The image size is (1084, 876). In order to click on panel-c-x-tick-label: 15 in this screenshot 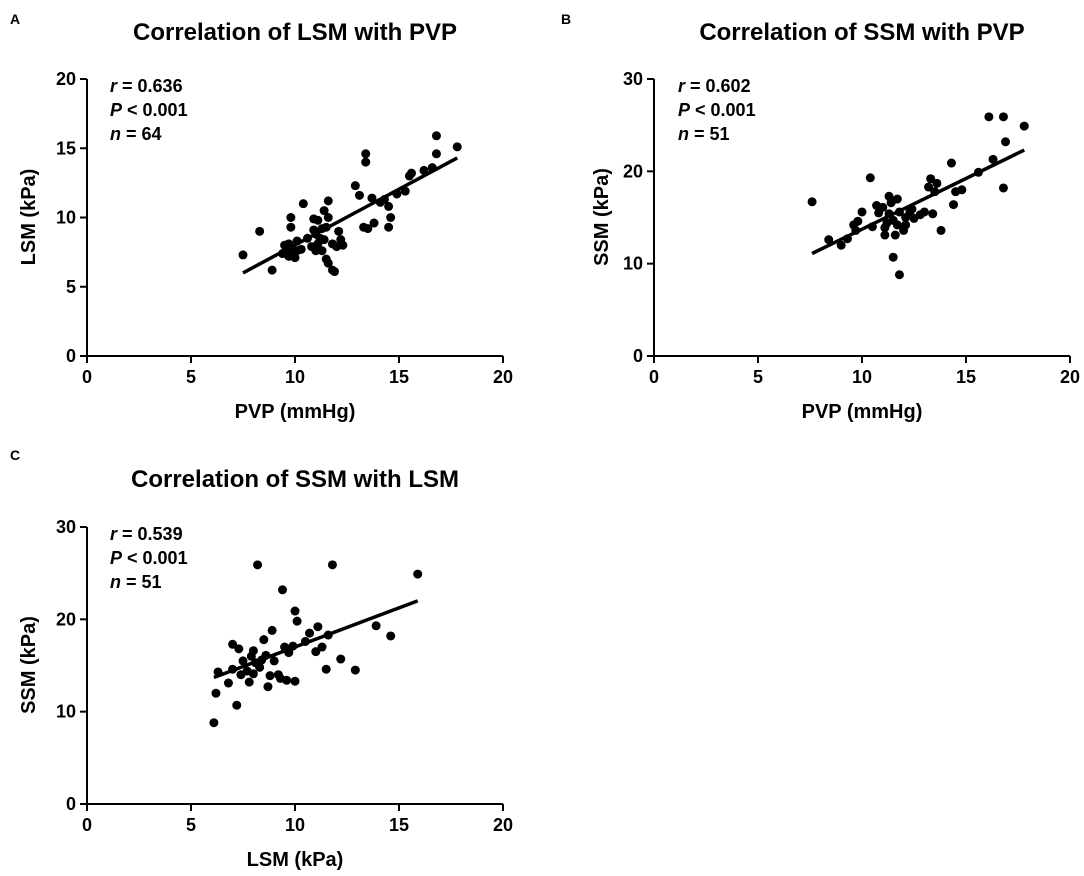, I will do `click(399, 825)`.